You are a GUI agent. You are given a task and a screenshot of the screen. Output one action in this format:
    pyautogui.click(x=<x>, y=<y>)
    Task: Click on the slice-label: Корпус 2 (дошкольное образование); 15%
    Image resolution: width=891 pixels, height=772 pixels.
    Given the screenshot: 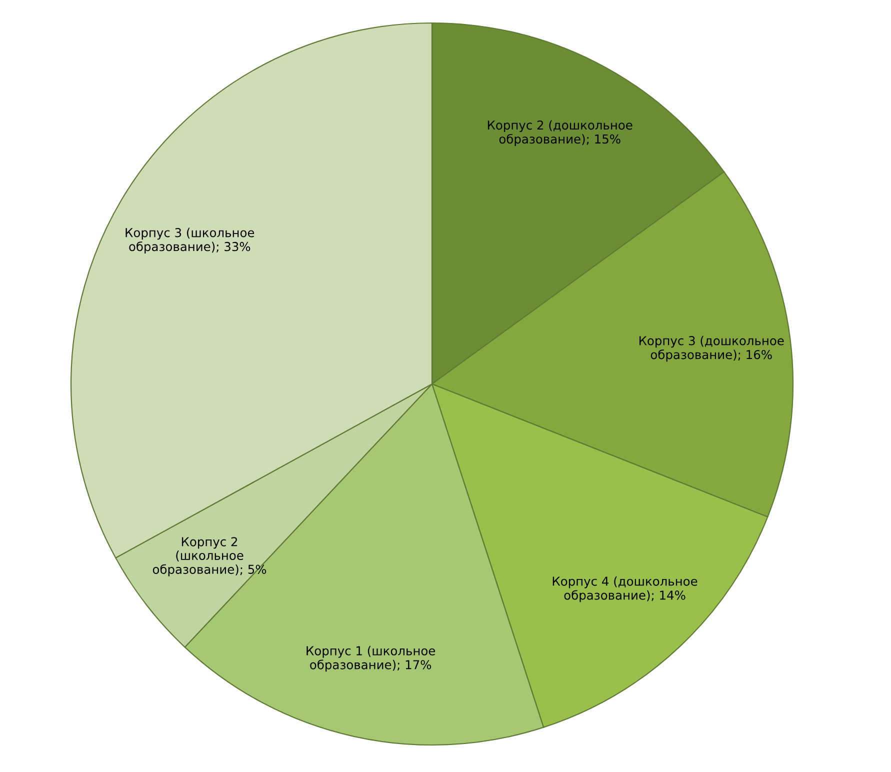 What is the action you would take?
    pyautogui.click(x=560, y=133)
    